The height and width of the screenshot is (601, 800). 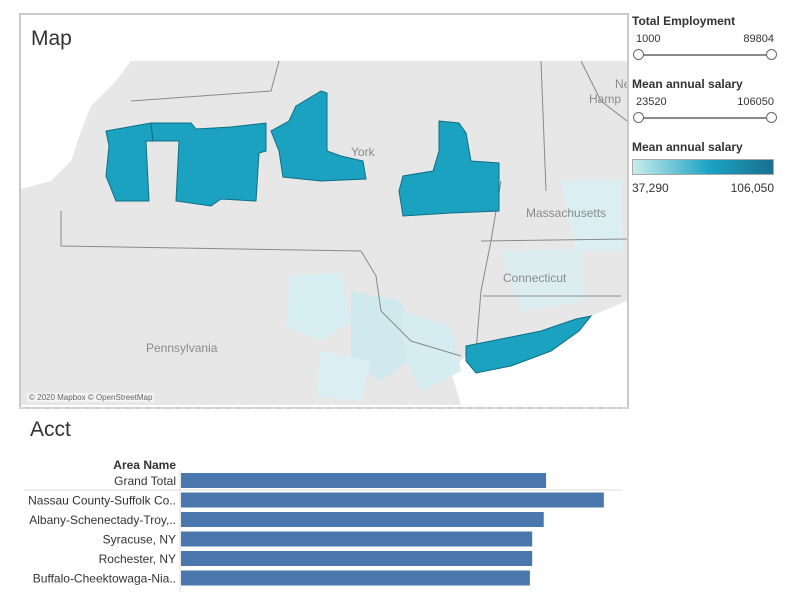 I want to click on map-resize-edge, so click(x=324, y=408).